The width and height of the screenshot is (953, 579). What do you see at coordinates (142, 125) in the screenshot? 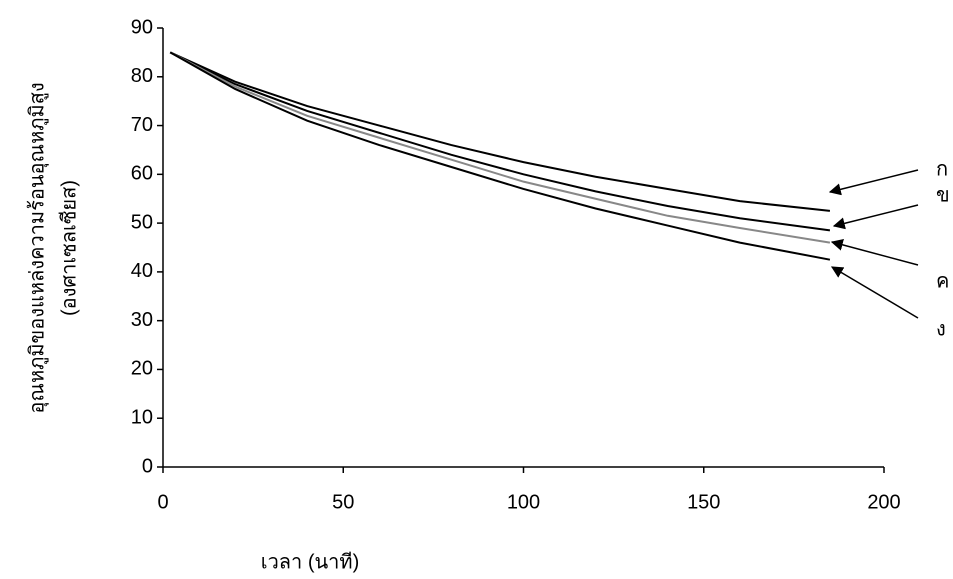
I see `y-tick-label: 70` at bounding box center [142, 125].